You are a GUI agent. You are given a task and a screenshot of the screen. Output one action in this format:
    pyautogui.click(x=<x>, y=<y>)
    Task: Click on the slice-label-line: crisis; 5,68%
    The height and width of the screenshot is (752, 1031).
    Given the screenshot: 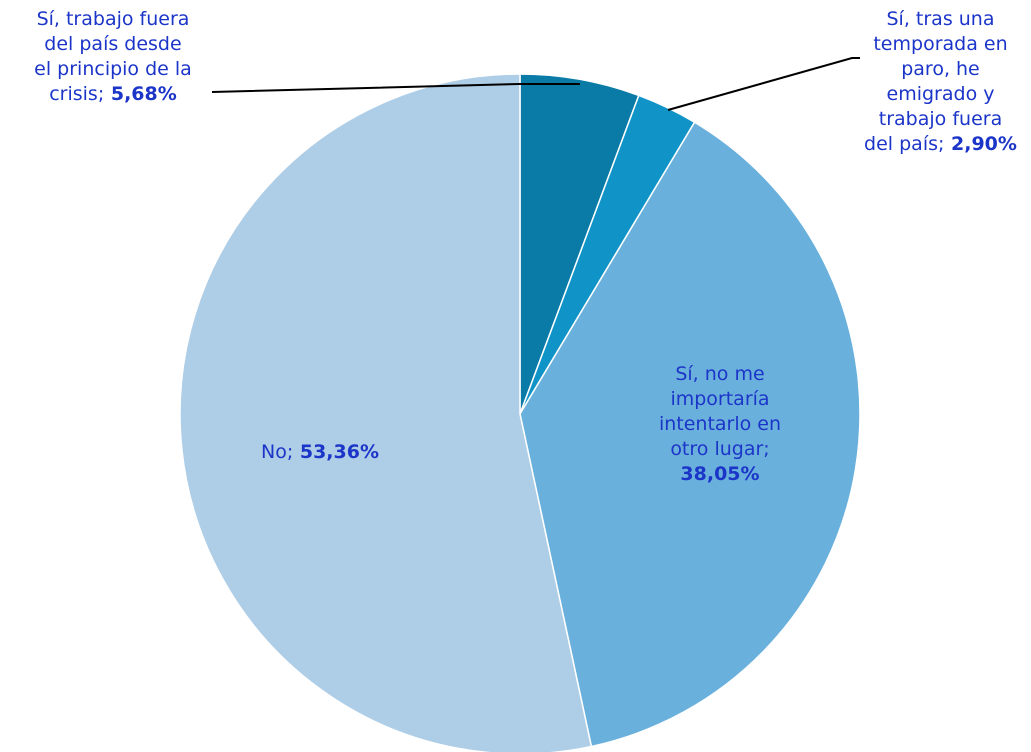 What is the action you would take?
    pyautogui.click(x=113, y=94)
    